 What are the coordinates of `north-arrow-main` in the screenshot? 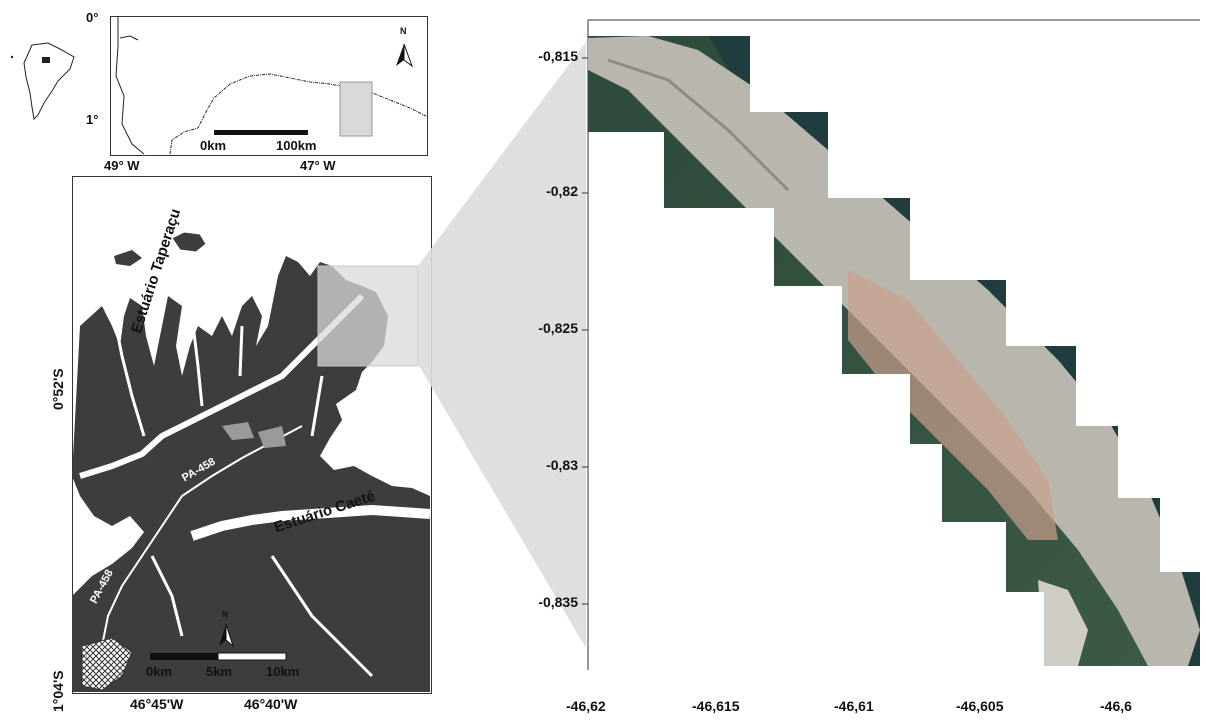 It's located at (227, 635).